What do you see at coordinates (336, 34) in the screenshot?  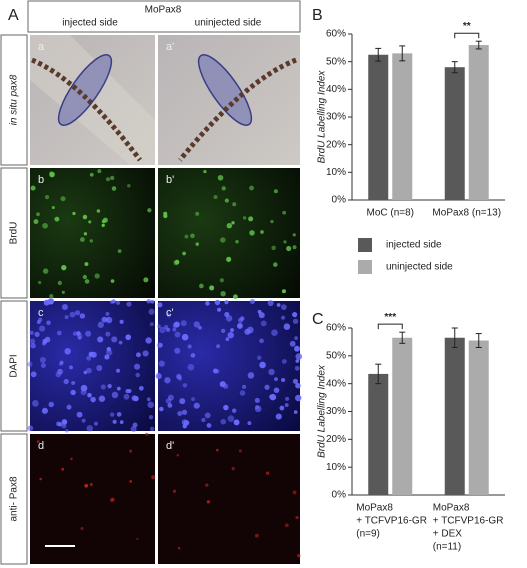 I see `y-tick-label: 60%` at bounding box center [336, 34].